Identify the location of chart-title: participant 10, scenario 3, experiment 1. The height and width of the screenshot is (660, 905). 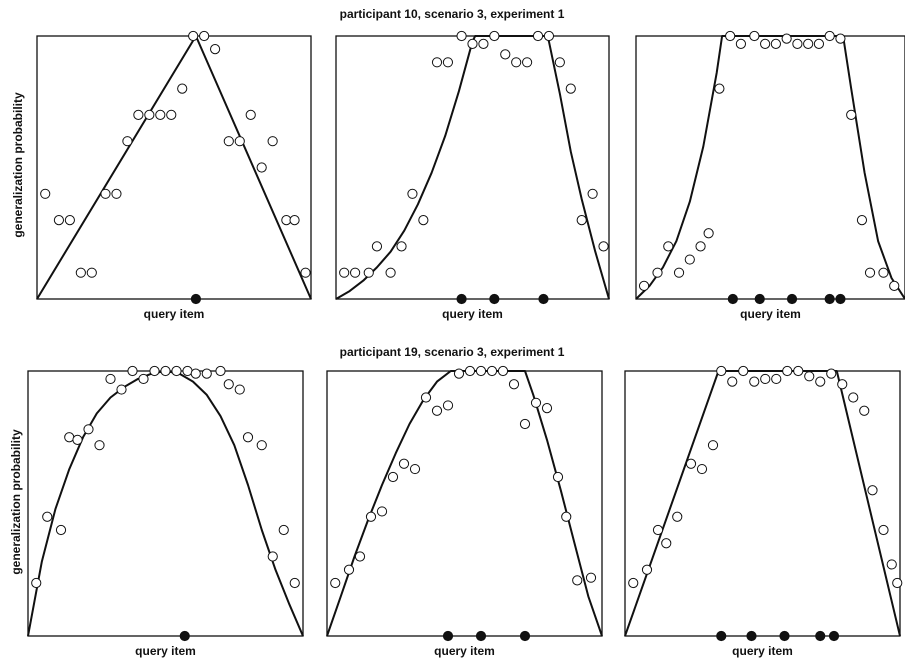
(452, 14).